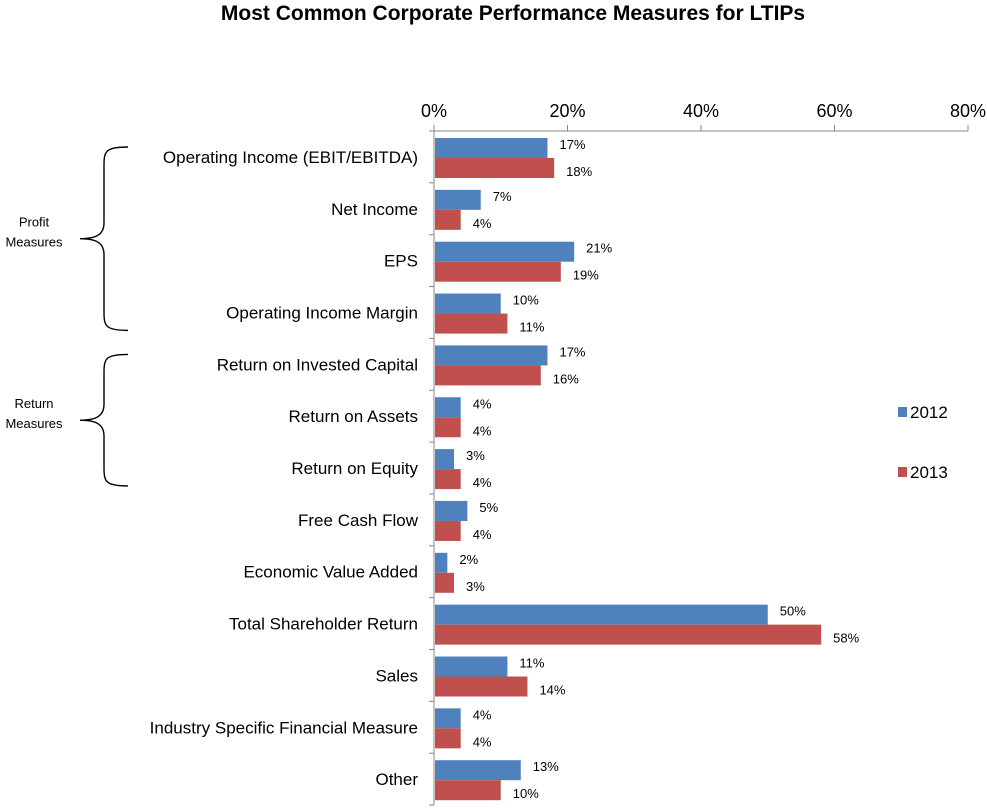  I want to click on category-label: Operating Income Margin, so click(322, 312).